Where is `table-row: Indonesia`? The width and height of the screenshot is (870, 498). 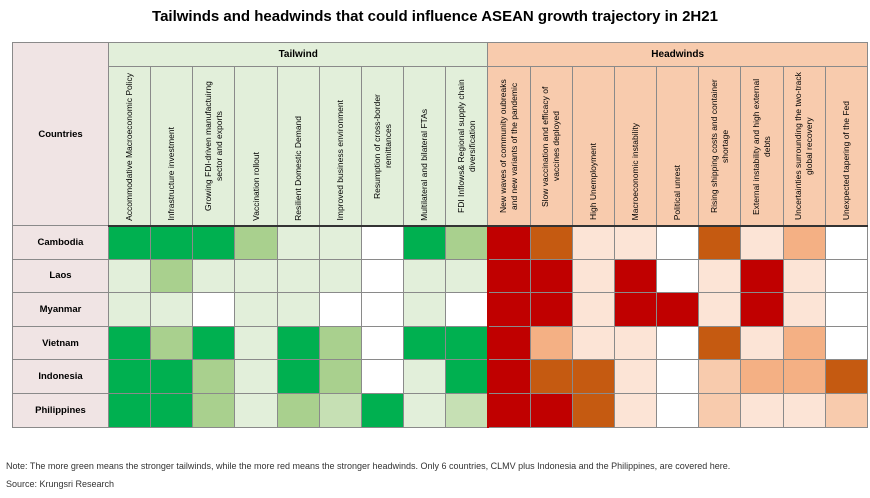
table-row: Indonesia is located at coordinates (440, 376).